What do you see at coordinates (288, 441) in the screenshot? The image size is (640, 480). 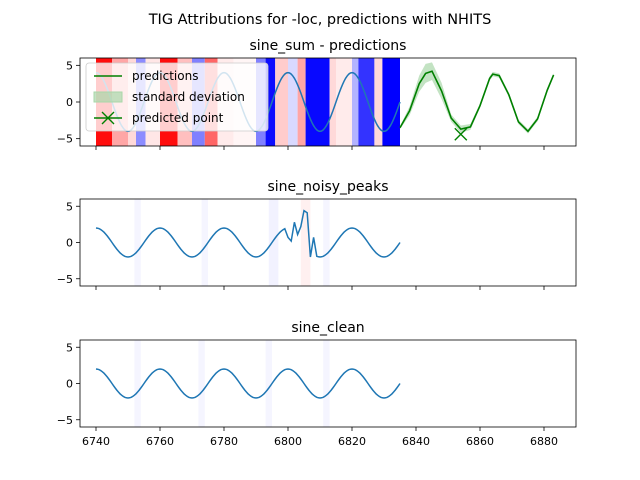 I see `x-tick-label: 6800` at bounding box center [288, 441].